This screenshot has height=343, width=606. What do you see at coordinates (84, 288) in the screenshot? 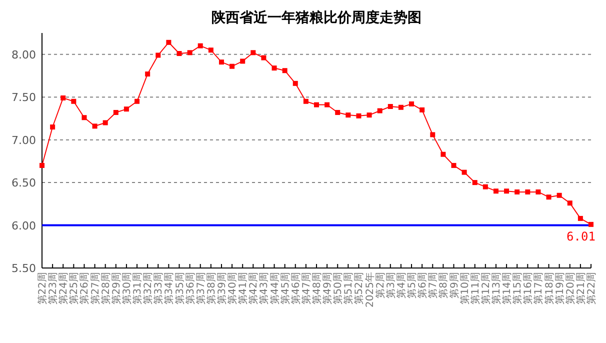
I see `x-tick-label: 第26周` at bounding box center [84, 288].